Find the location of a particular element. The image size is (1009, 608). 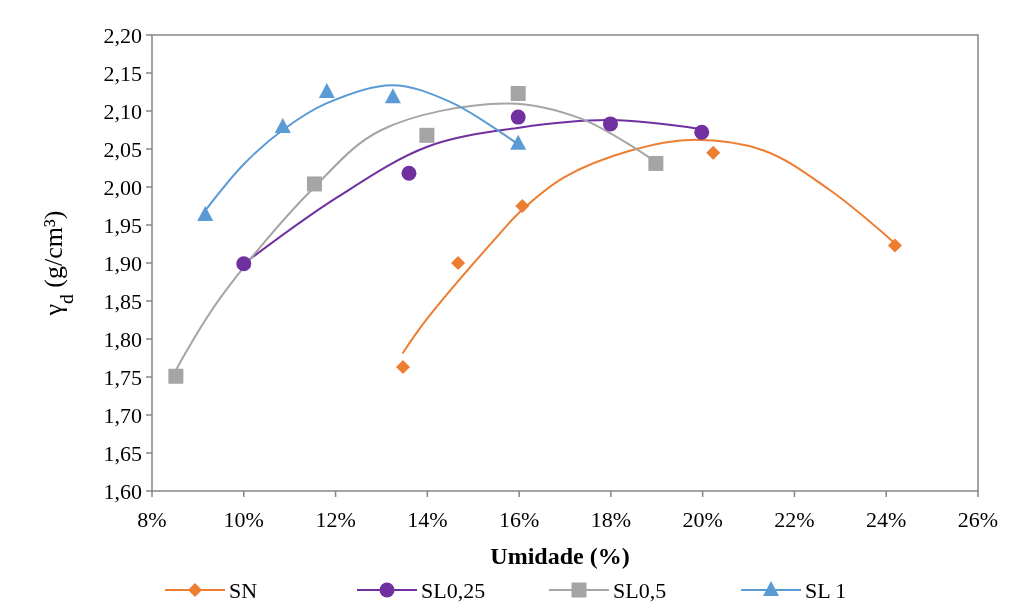

x-tick-label: 14% is located at coordinates (427, 519).